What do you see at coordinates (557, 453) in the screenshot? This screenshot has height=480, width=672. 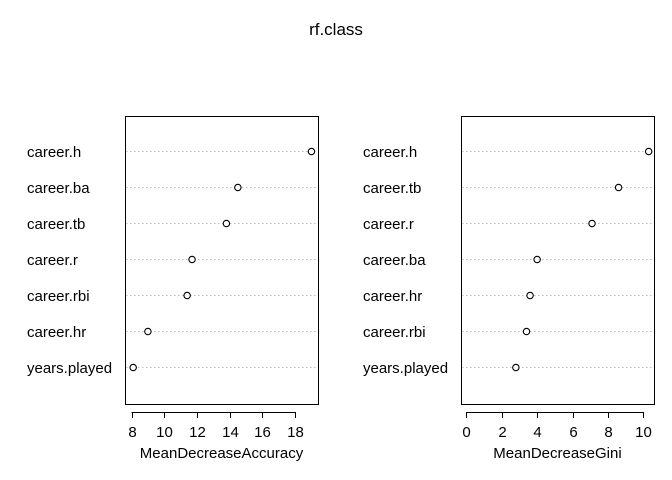 I see `x-axis-label: MeanDecreaseGini` at bounding box center [557, 453].